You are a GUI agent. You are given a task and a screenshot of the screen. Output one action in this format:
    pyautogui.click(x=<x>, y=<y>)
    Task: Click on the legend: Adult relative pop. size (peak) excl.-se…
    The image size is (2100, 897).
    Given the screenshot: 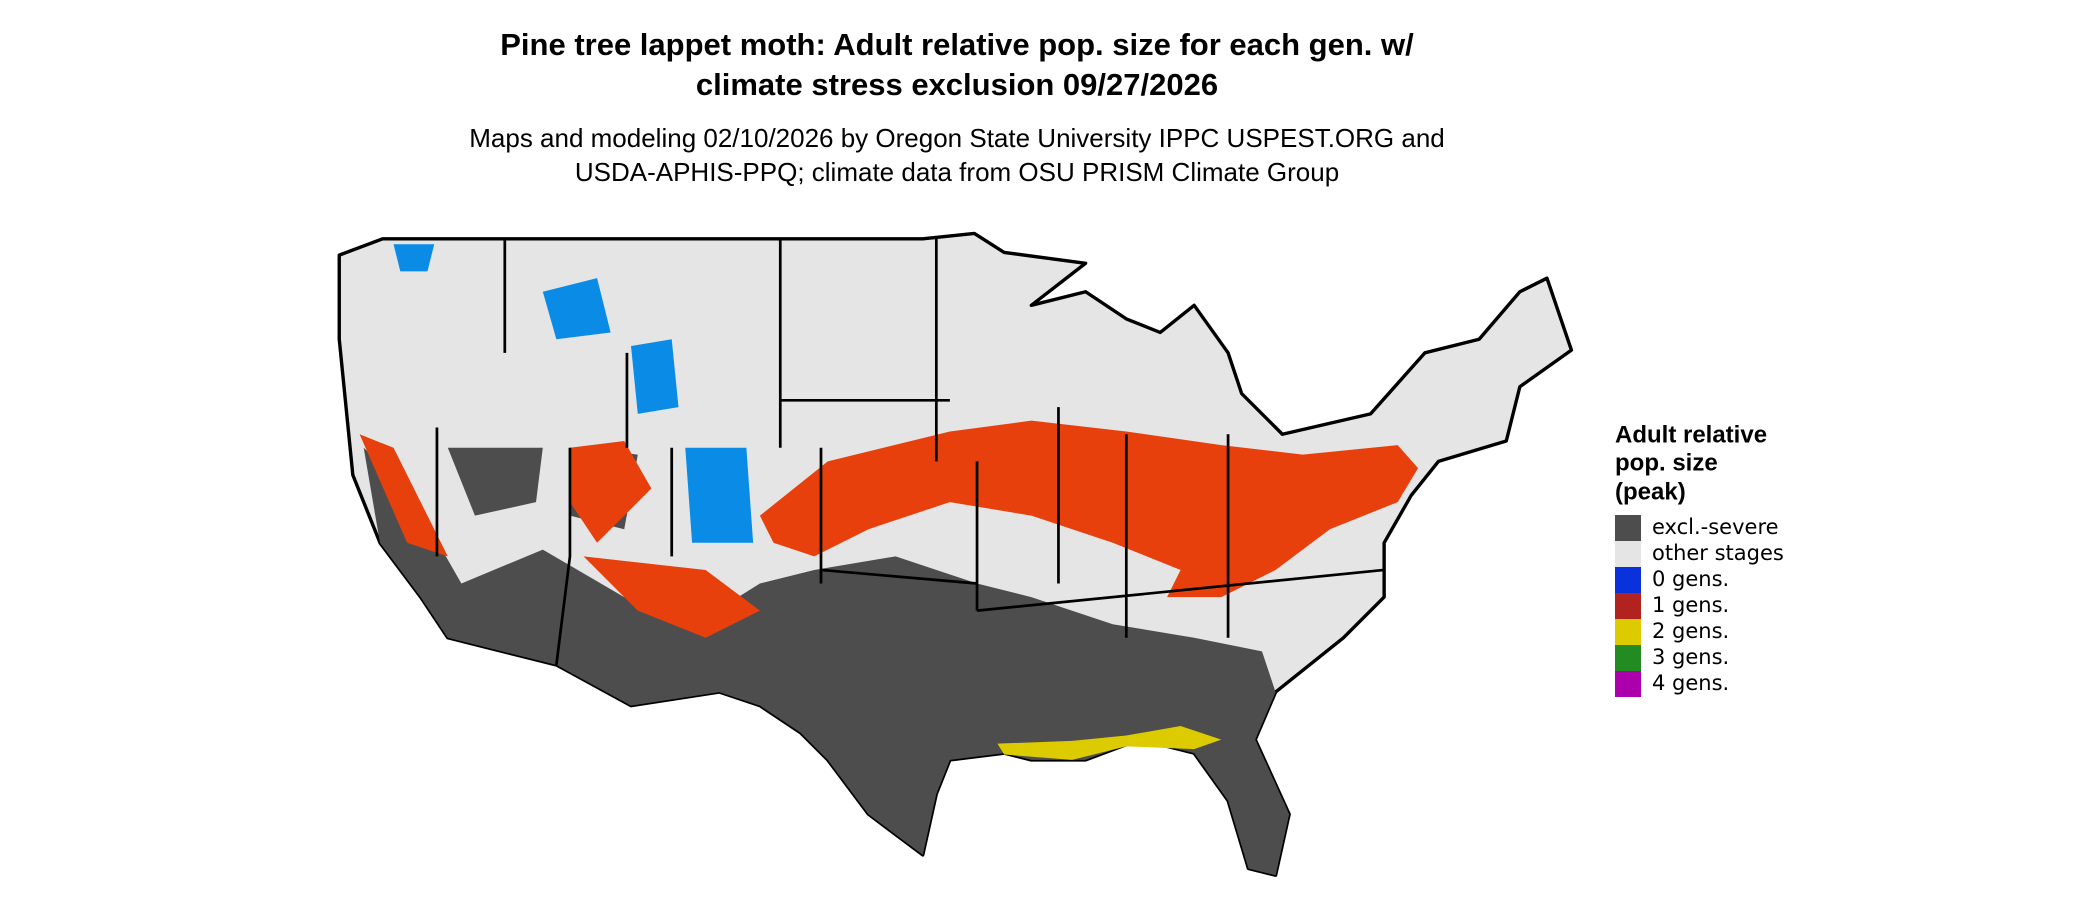 What is the action you would take?
    pyautogui.click(x=1699, y=559)
    